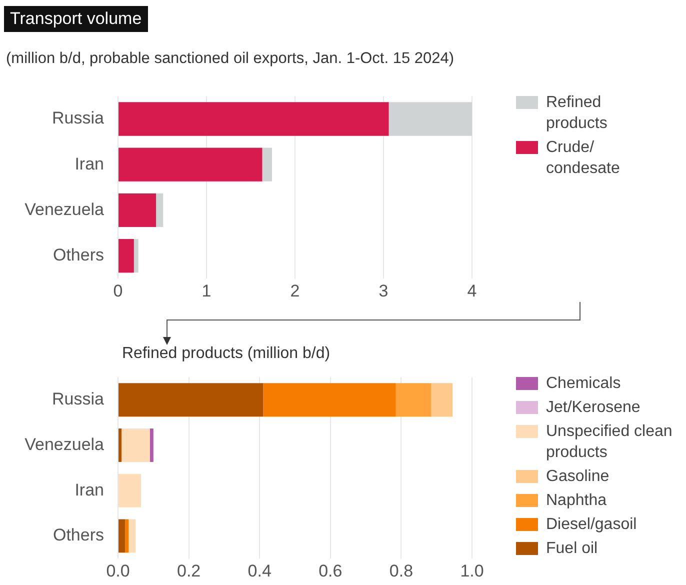 The height and width of the screenshot is (585, 686). I want to click on x-tick-label: 4, so click(472, 290).